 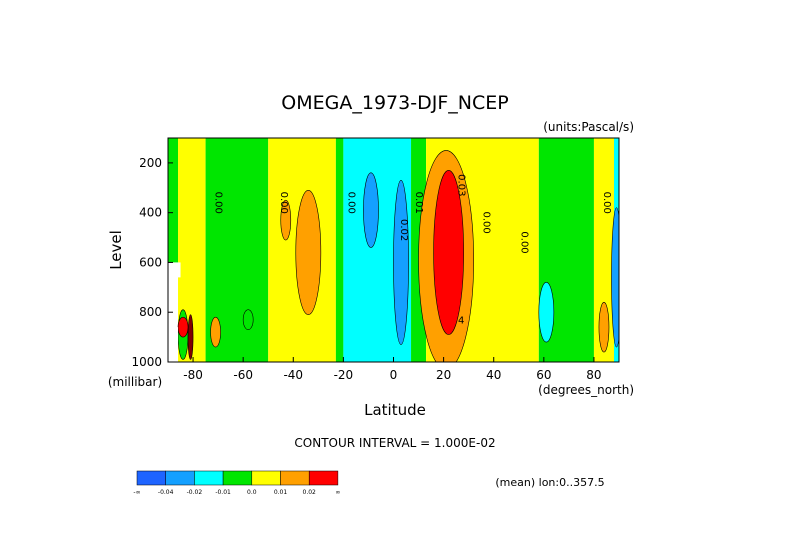 I want to click on region-band-green-south, so click(x=173, y=200).